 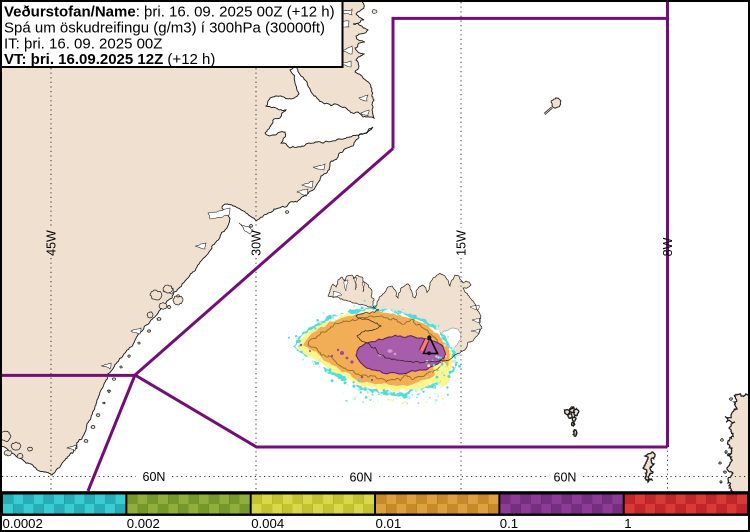 What do you see at coordinates (668, 246) in the screenshot?
I see `svg-text: 8W` at bounding box center [668, 246].